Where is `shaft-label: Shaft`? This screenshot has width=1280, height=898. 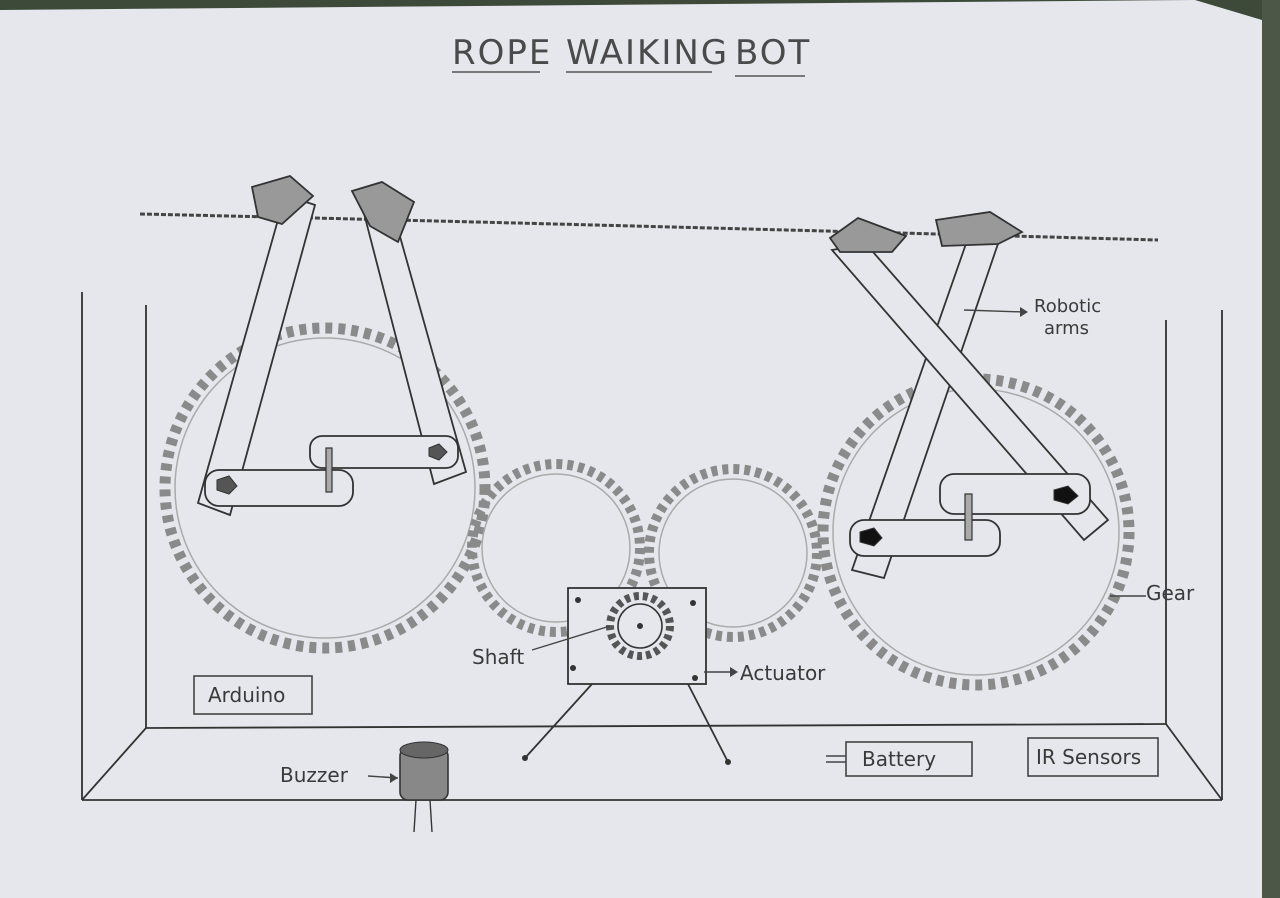
shaft-label: Shaft is located at coordinates (498, 657).